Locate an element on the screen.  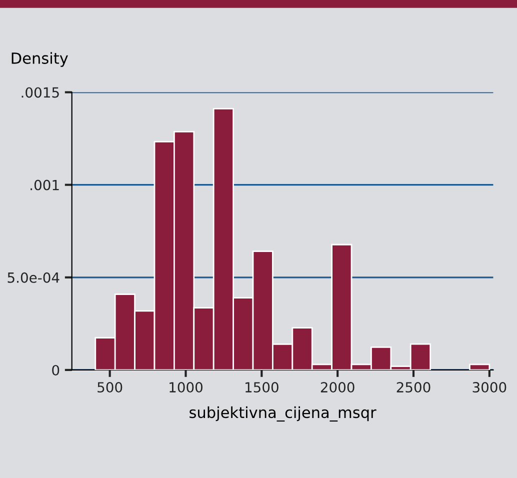
x-tick-label: 500 is located at coordinates (110, 387).